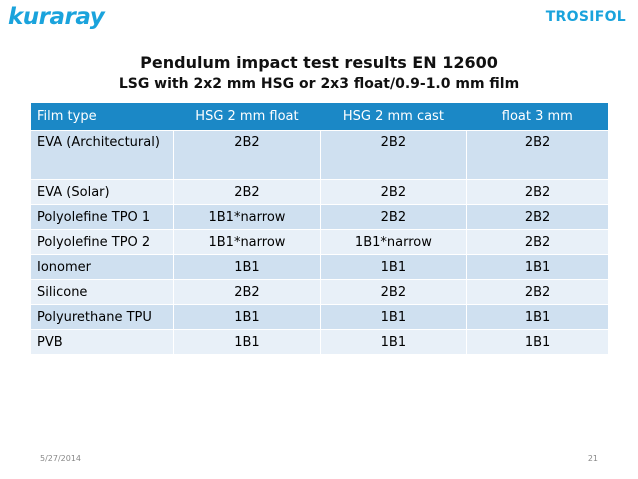 The height and width of the screenshot is (479, 638). Describe the element at coordinates (56, 17) in the screenshot. I see `kuraray-logo: kuraray` at that location.